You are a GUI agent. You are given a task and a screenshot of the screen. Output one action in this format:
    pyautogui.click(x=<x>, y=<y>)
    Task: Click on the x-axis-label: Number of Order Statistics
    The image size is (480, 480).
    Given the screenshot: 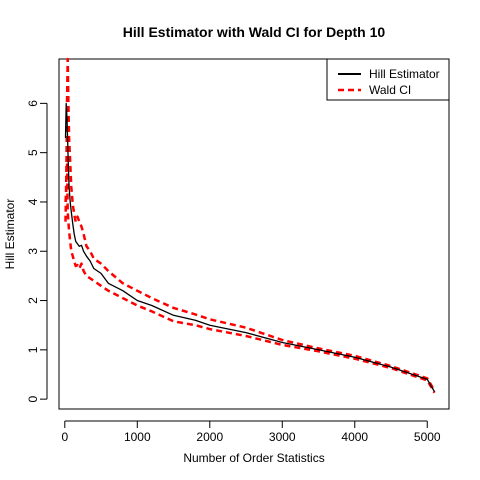 What is the action you would take?
    pyautogui.click(x=253, y=458)
    